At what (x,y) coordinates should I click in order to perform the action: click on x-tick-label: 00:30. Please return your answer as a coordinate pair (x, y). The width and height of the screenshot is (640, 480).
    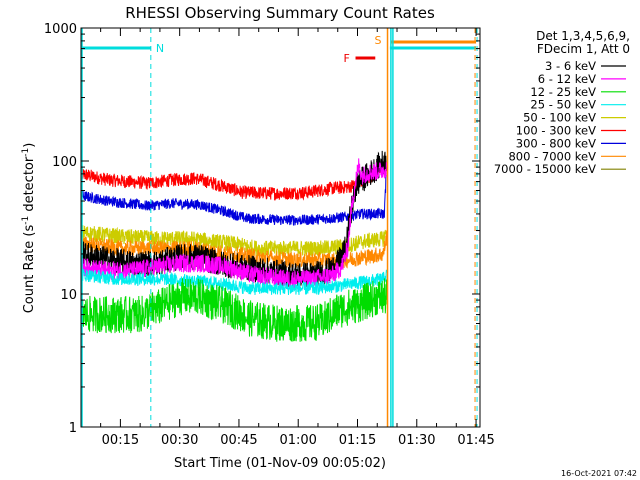
    Looking at the image, I should click on (179, 440).